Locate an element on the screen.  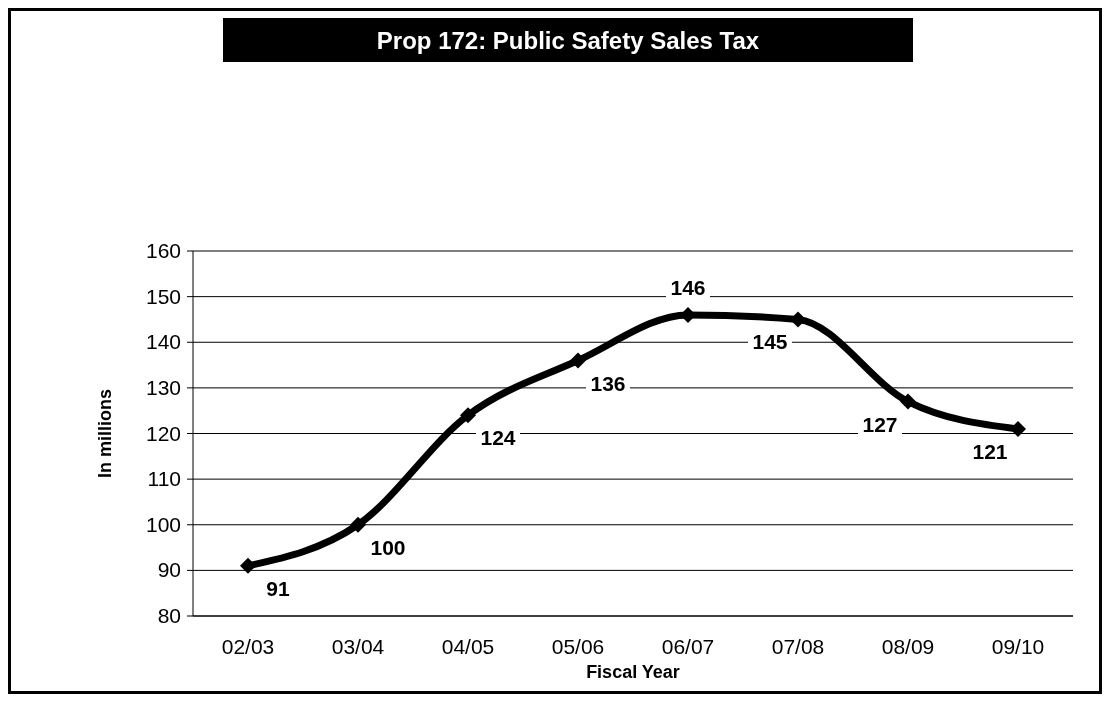
y-tick-label: 110 is located at coordinates (164, 479).